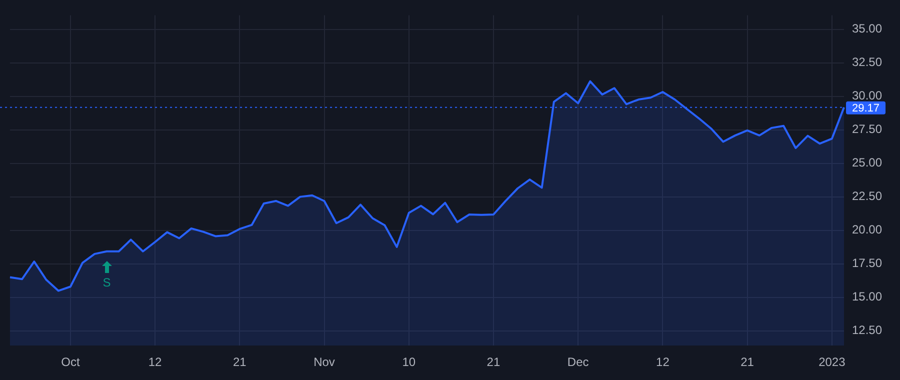 This screenshot has height=380, width=900. What do you see at coordinates (832, 362) in the screenshot?
I see `x-tick-label: 2023` at bounding box center [832, 362].